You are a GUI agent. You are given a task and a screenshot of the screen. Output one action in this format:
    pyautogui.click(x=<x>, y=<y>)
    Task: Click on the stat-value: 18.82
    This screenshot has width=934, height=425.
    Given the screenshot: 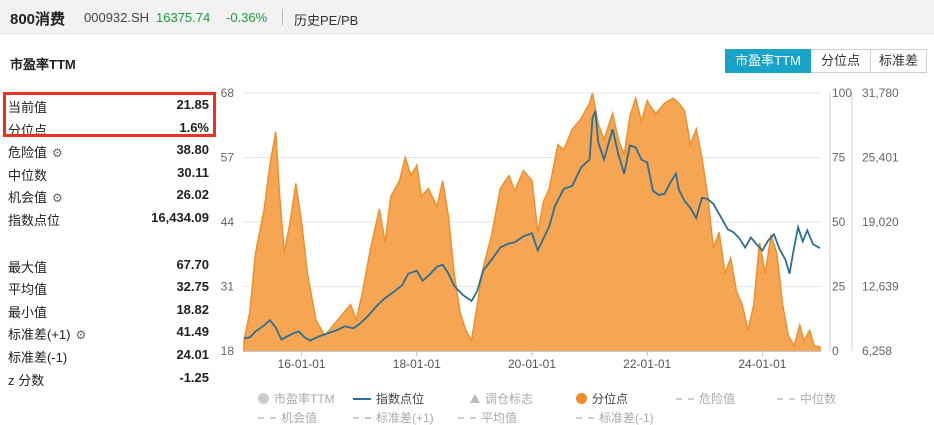 What is the action you would take?
    pyautogui.click(x=192, y=309)
    